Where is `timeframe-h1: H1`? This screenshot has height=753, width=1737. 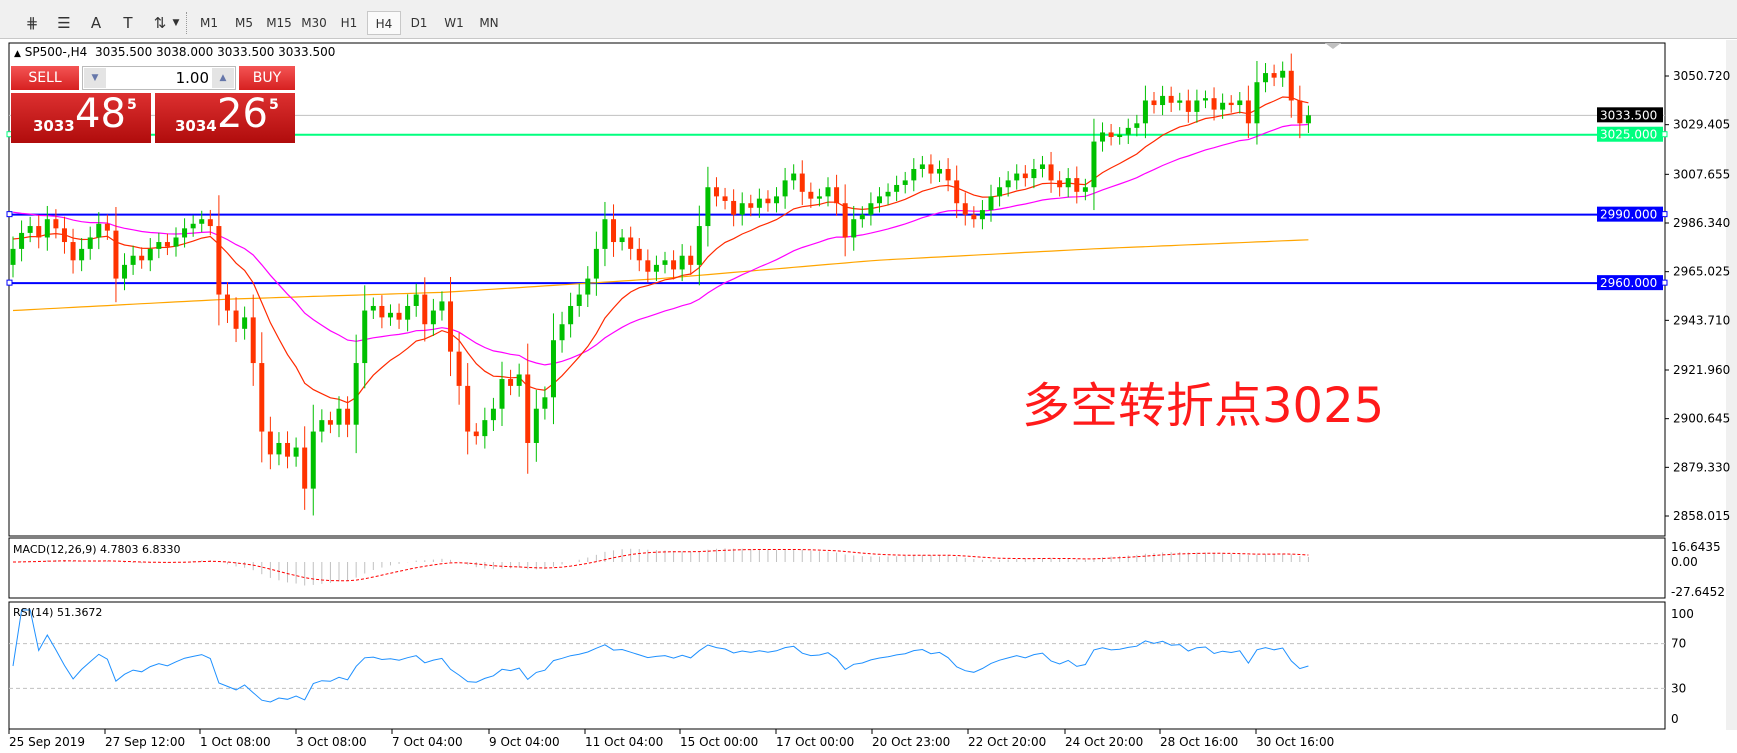
timeframe-h1: H1 is located at coordinates (349, 23).